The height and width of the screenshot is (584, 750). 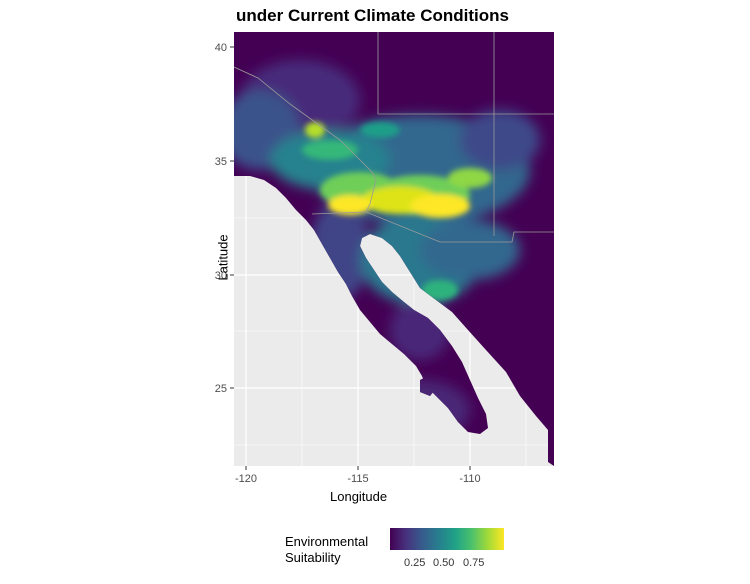 What do you see at coordinates (357, 479) in the screenshot?
I see `x-tick-label: -115` at bounding box center [357, 479].